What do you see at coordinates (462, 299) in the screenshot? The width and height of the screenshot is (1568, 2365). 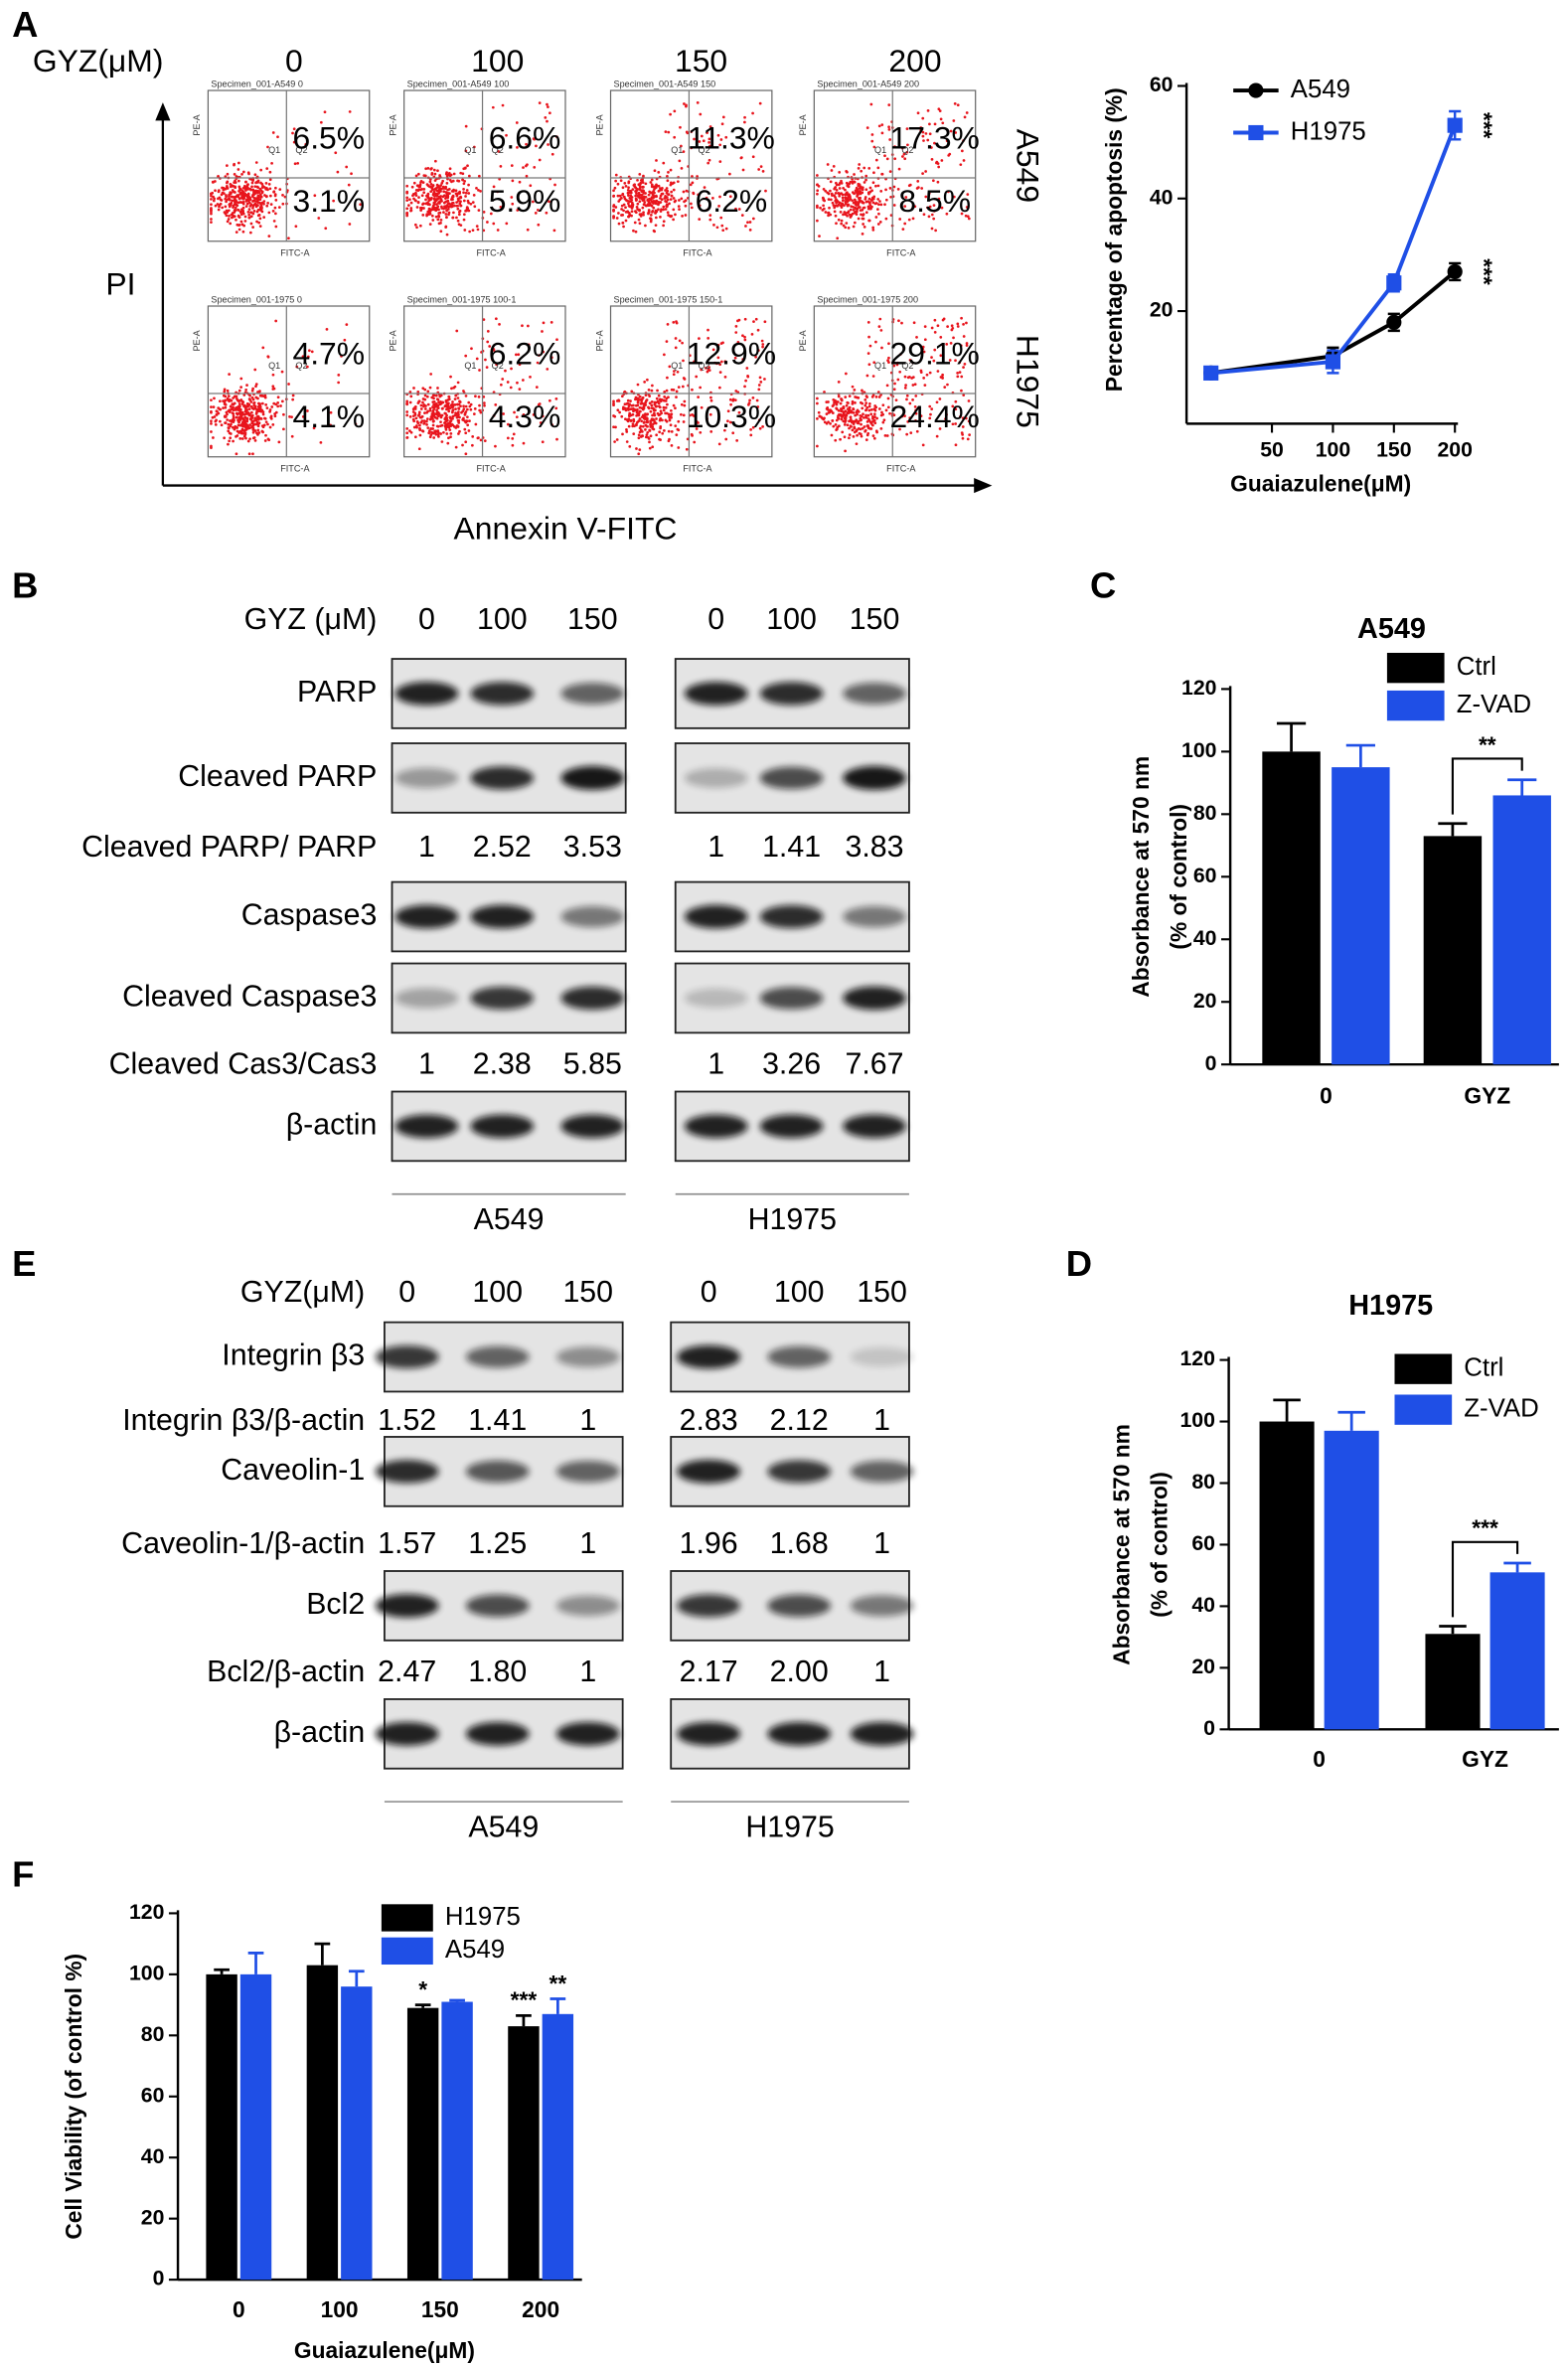 I see `specimen-name: Specimen_001-1975 100-1` at bounding box center [462, 299].